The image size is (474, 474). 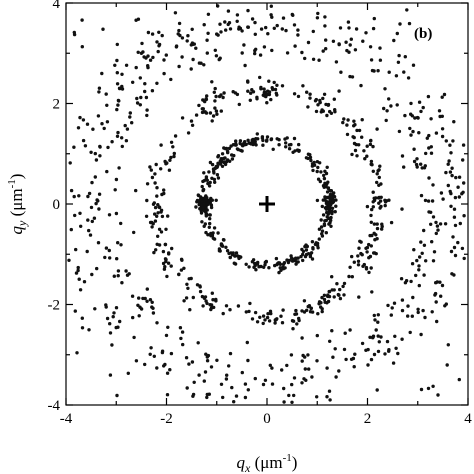 I want to click on y-axis-unit-exponent: -1, so click(x=12, y=183).